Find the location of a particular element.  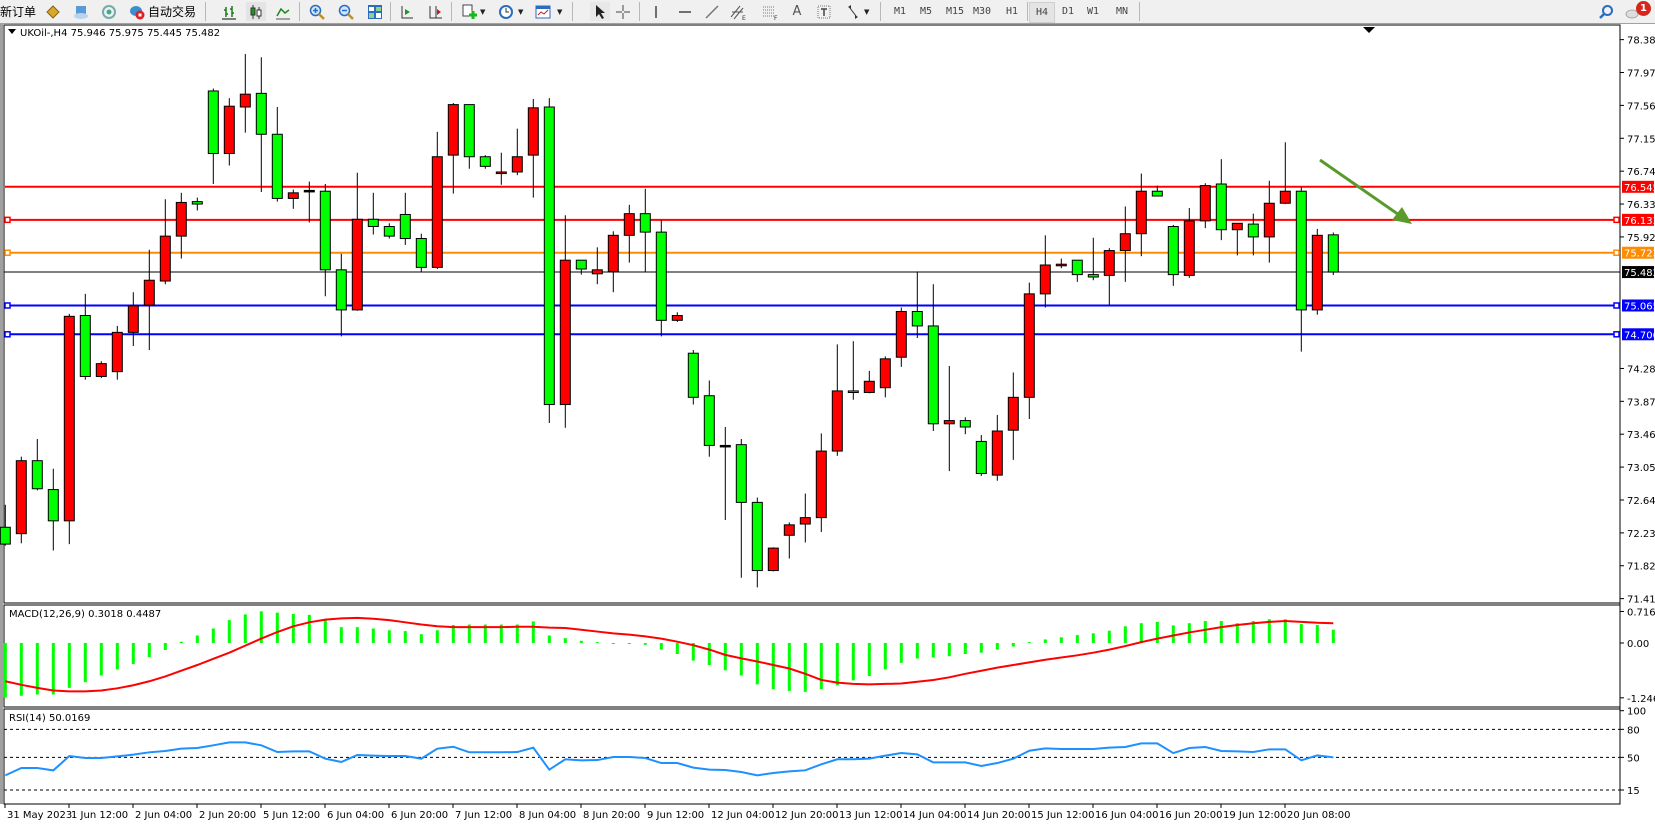

metaeditor-icon is located at coordinates (53, 11).